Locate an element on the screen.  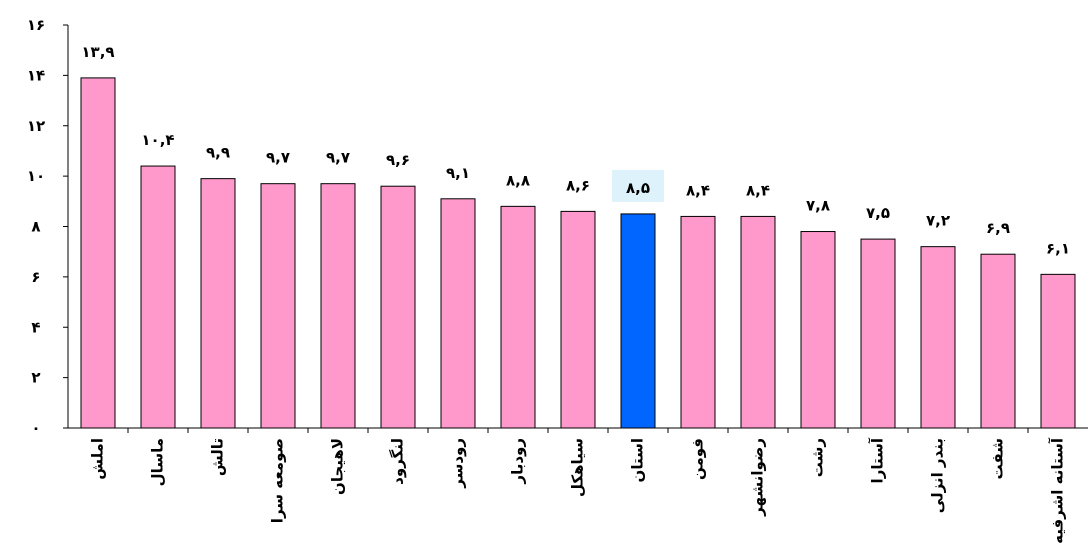
y-tick-label: ۱۴ is located at coordinates (36, 75).